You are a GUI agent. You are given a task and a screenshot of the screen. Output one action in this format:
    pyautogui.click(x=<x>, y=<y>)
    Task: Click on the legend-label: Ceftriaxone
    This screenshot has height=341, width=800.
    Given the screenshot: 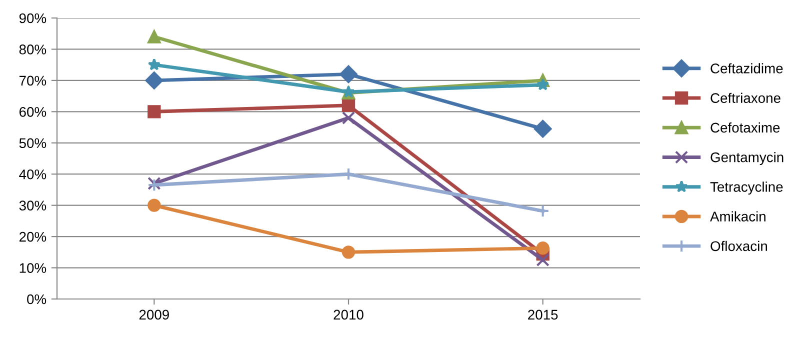 What is the action you would take?
    pyautogui.click(x=745, y=97)
    